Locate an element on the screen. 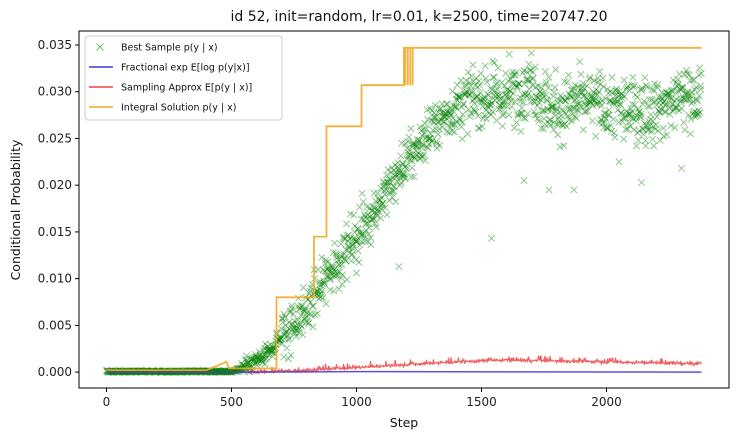  legend-item: Fractional exp E[log p(y|x)] is located at coordinates (169, 68).